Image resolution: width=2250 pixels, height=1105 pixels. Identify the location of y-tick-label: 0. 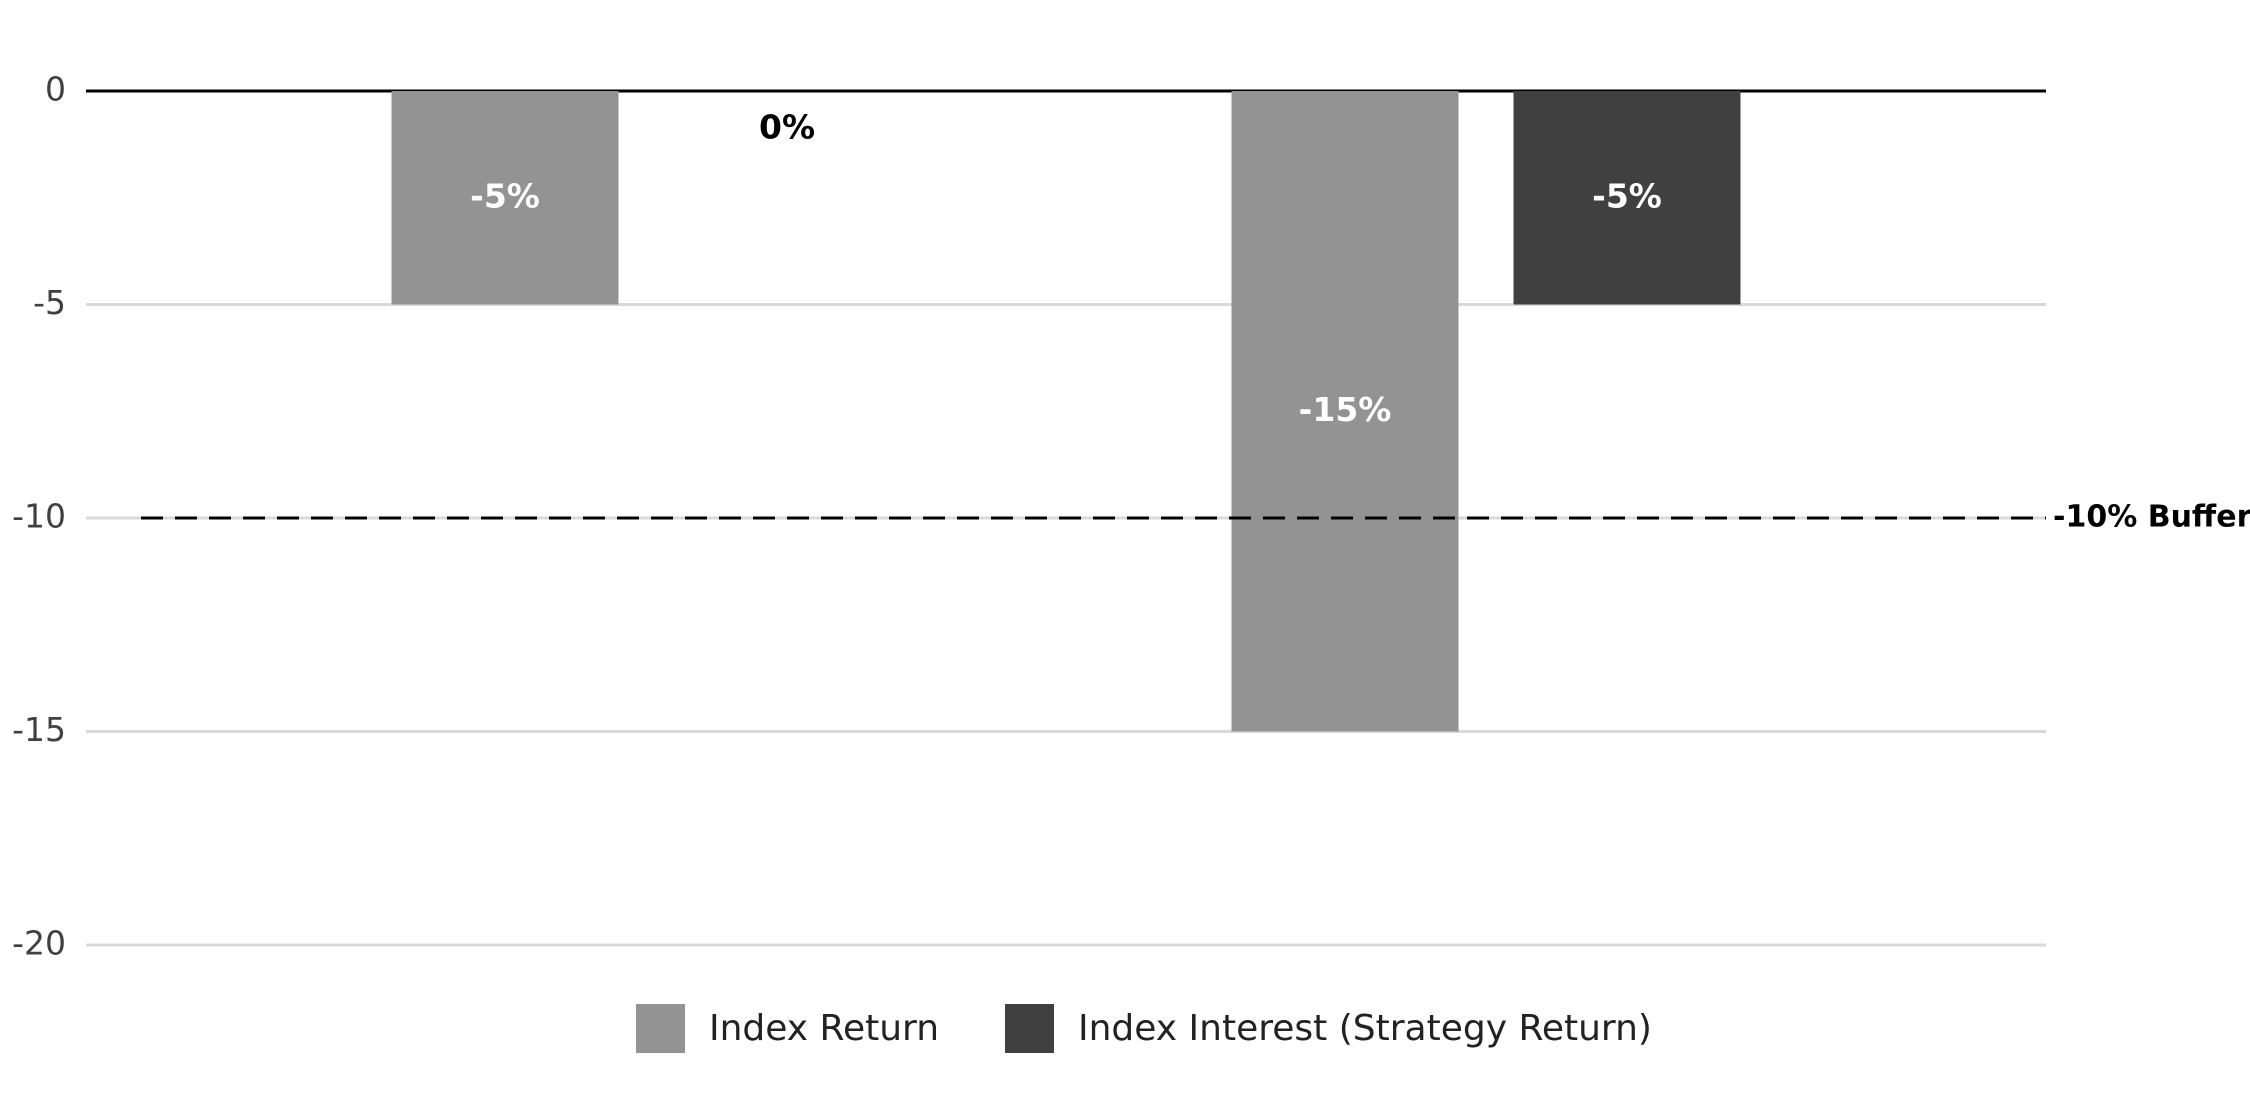
(55, 89).